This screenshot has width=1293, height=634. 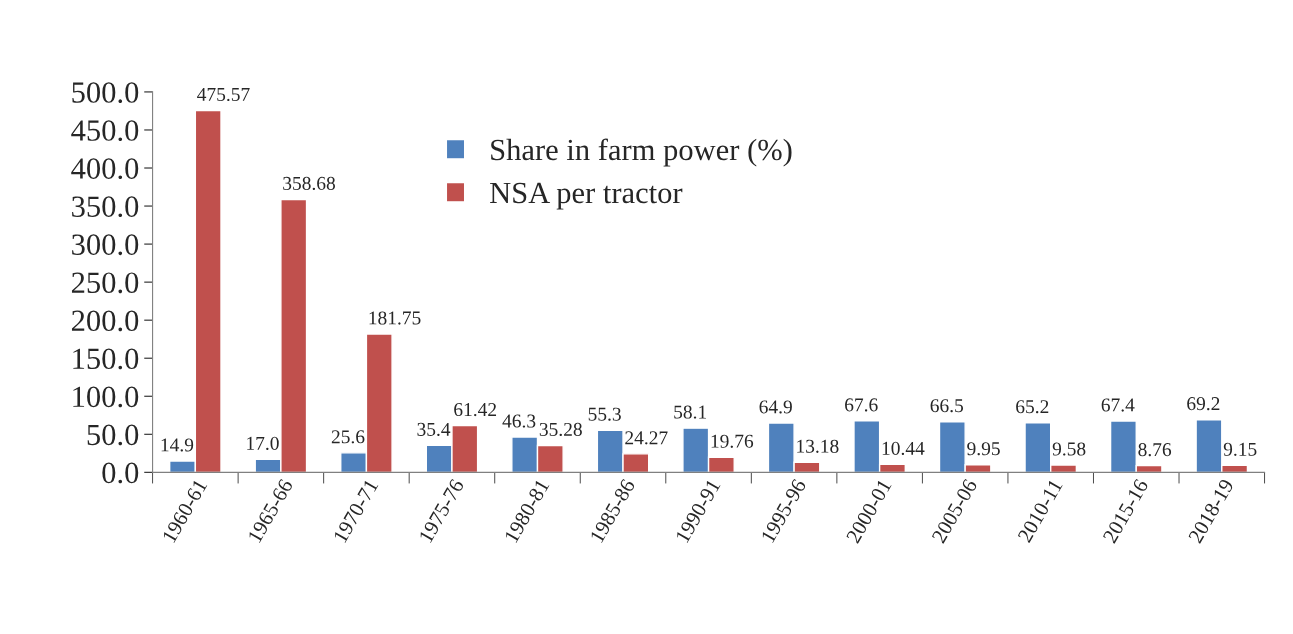 I want to click on y-tick-label: 350.0, so click(x=105, y=207).